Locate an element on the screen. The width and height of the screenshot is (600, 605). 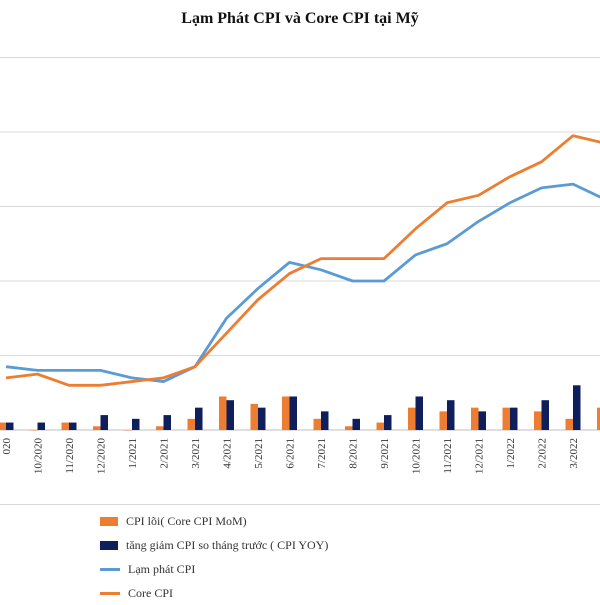
x-tick-label: 3/2022 is located at coordinates (574, 453).